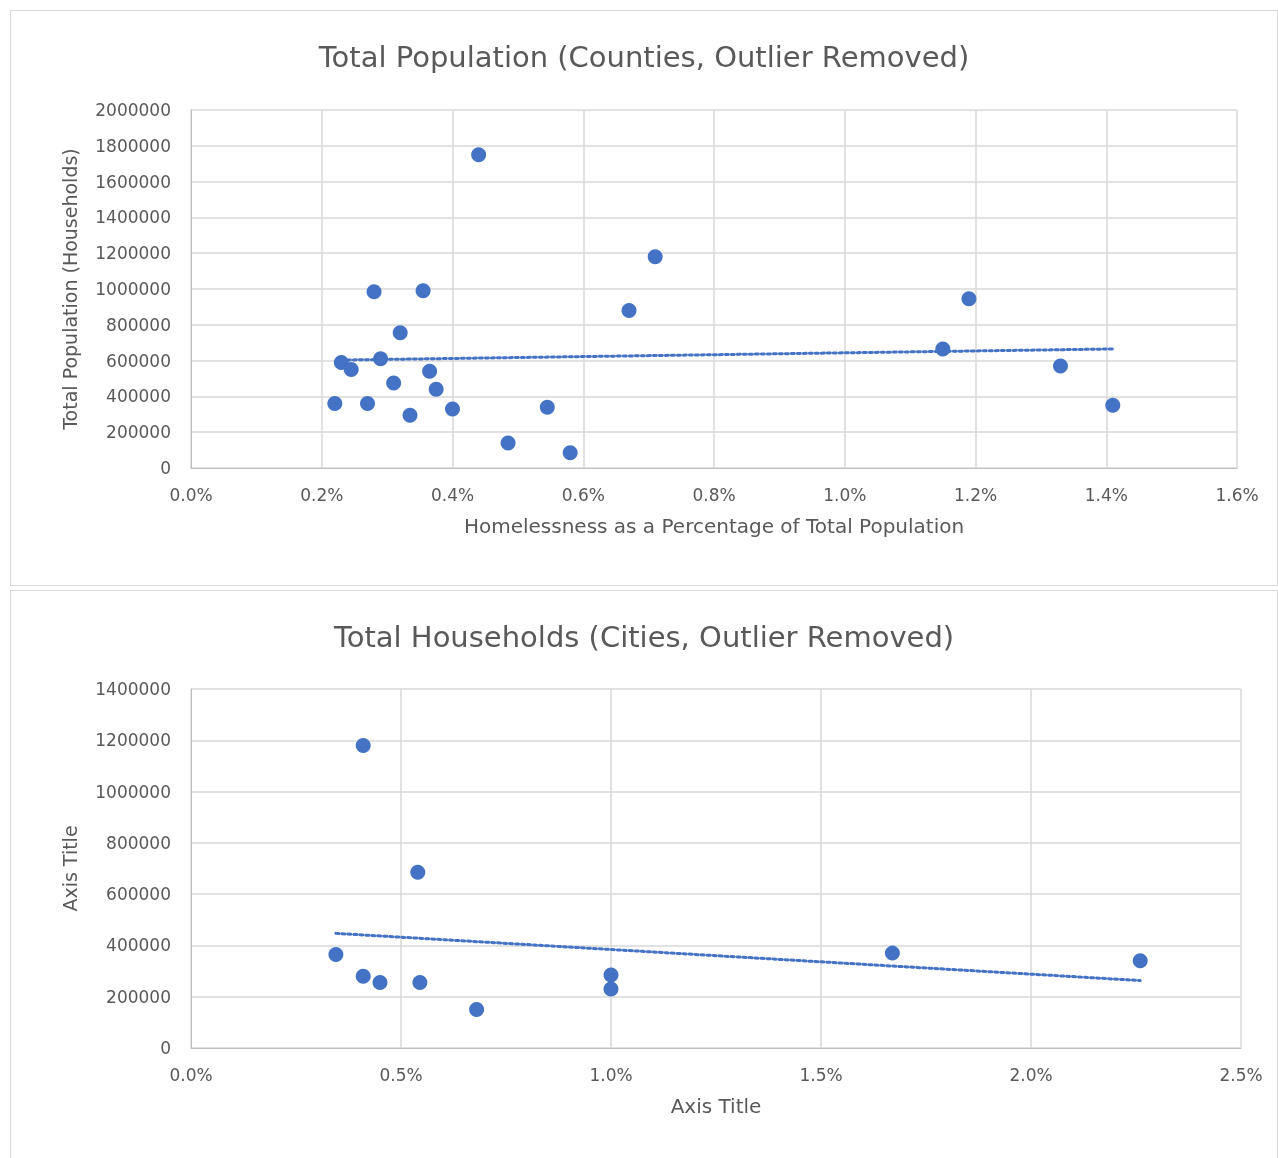  I want to click on x-tick-label: 0.4%, so click(452, 494).